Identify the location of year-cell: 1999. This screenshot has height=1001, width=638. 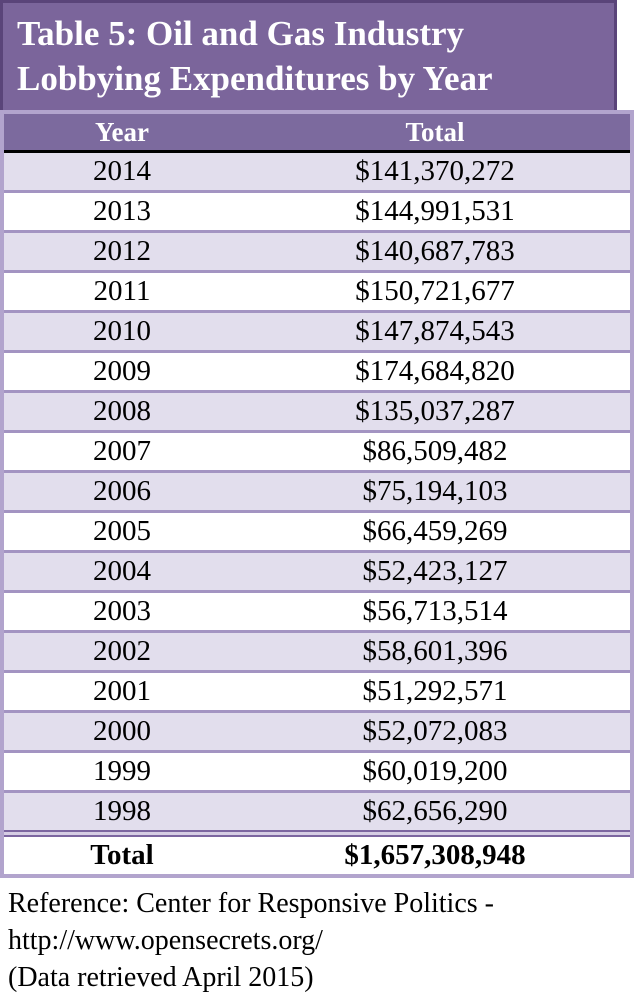
(122, 771).